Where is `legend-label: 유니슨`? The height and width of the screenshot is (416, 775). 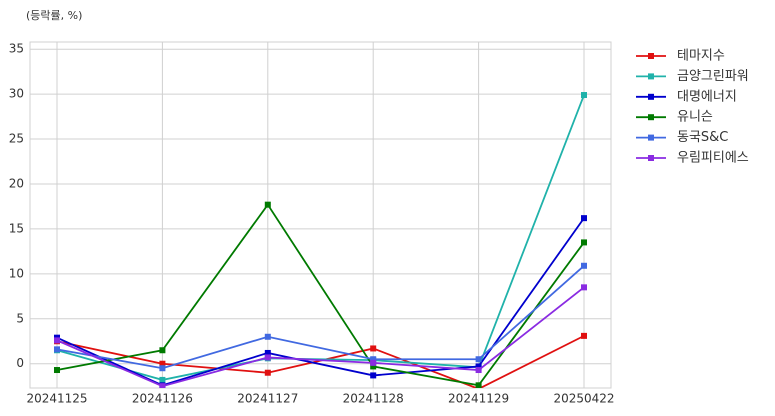 legend-label: 유니슨 is located at coordinates (695, 117).